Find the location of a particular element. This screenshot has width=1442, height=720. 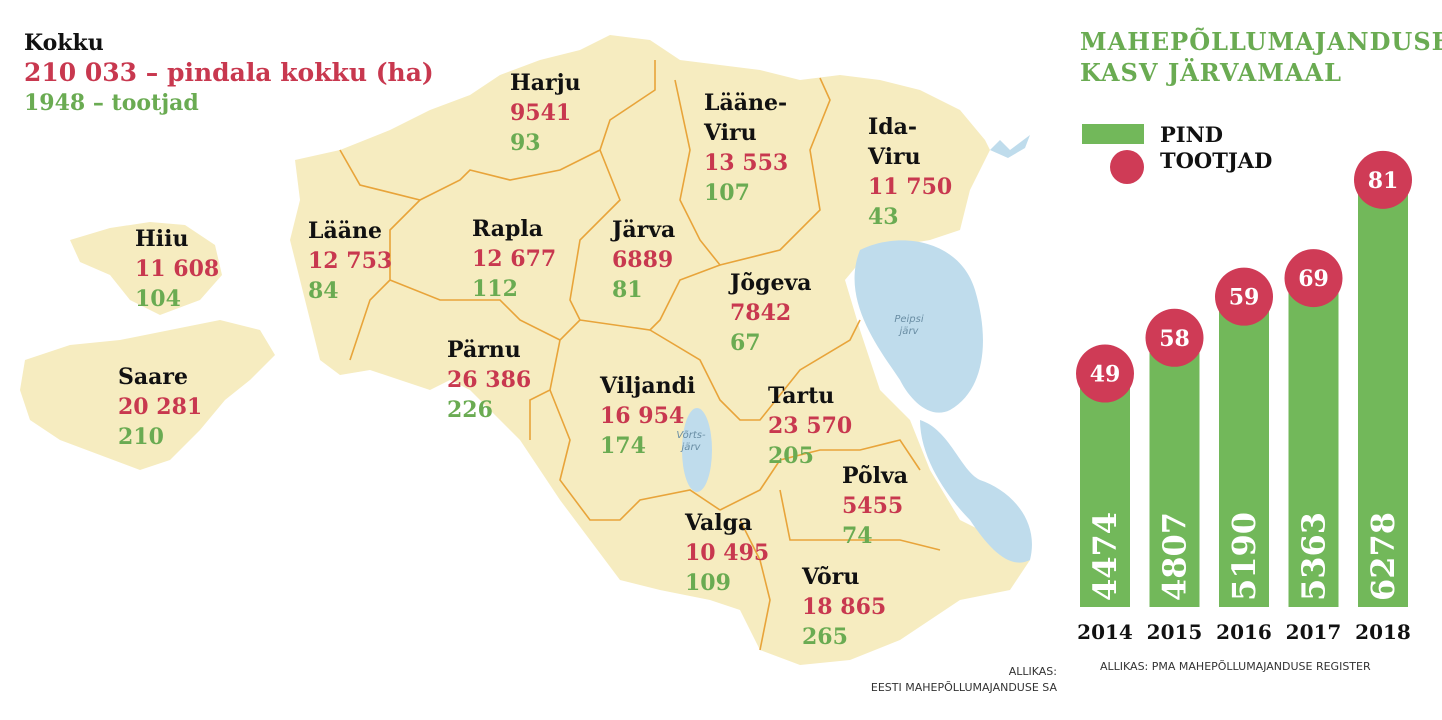

county-label: Ida-Viru 11 750 43 is located at coordinates (910, 172).